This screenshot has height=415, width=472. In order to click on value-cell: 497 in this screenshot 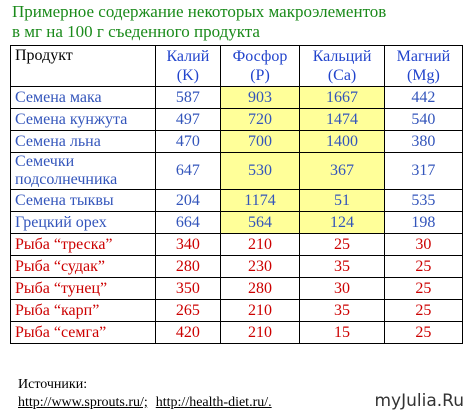, I will do `click(188, 119)`.